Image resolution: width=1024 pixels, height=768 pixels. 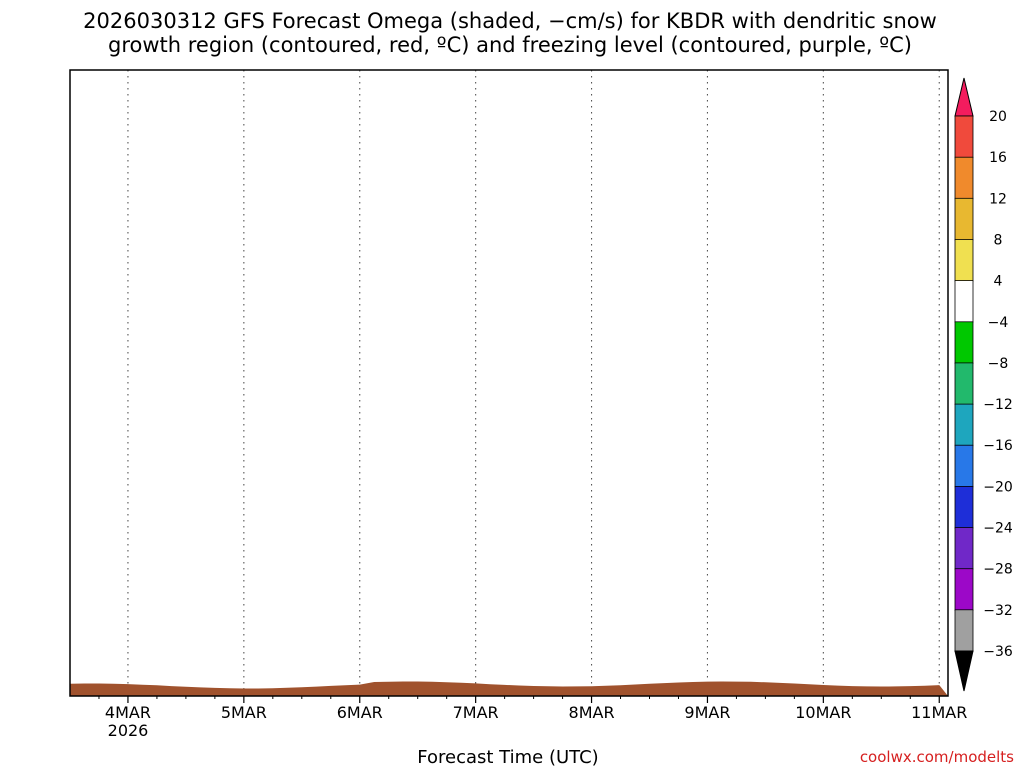 I want to click on colorbar-label: −16, so click(x=998, y=446).